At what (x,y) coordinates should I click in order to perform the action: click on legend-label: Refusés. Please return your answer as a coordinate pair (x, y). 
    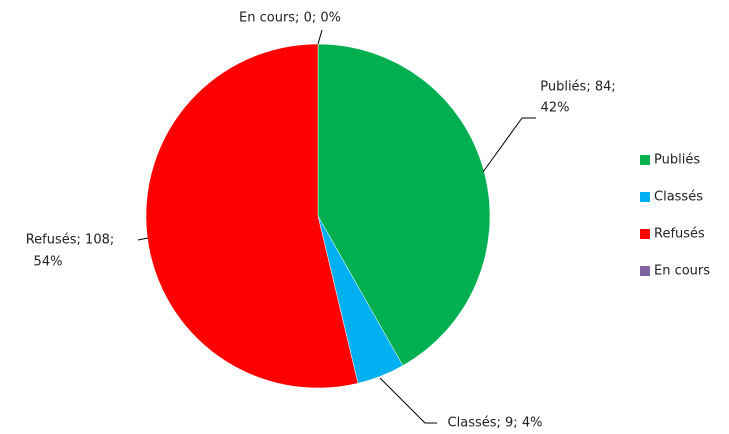
    Looking at the image, I should click on (679, 234).